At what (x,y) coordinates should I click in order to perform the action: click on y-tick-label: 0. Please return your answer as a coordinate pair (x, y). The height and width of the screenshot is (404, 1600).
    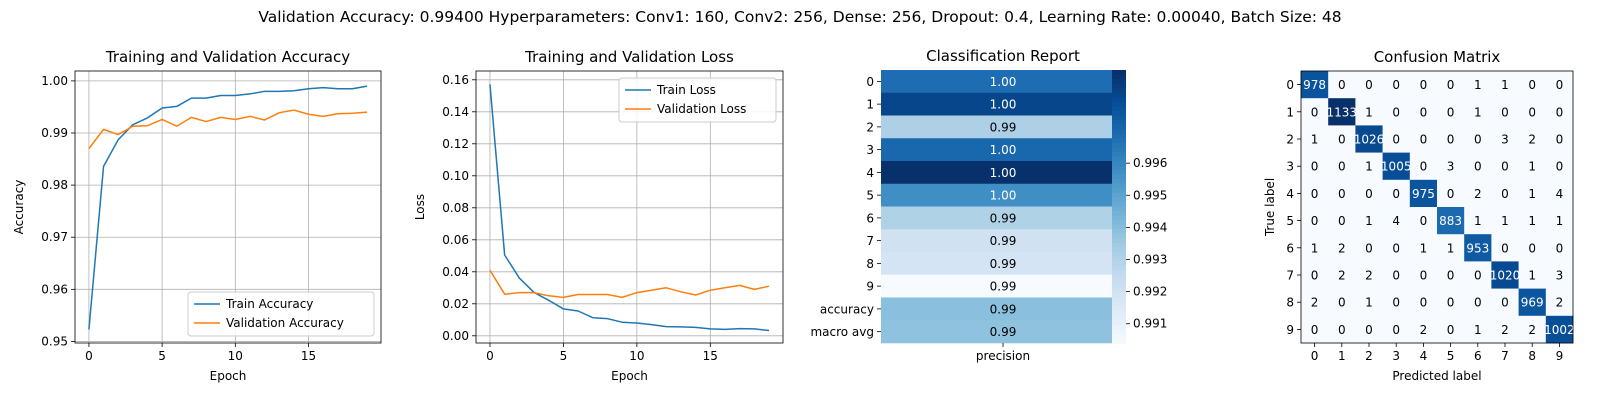
    Looking at the image, I should click on (1290, 85).